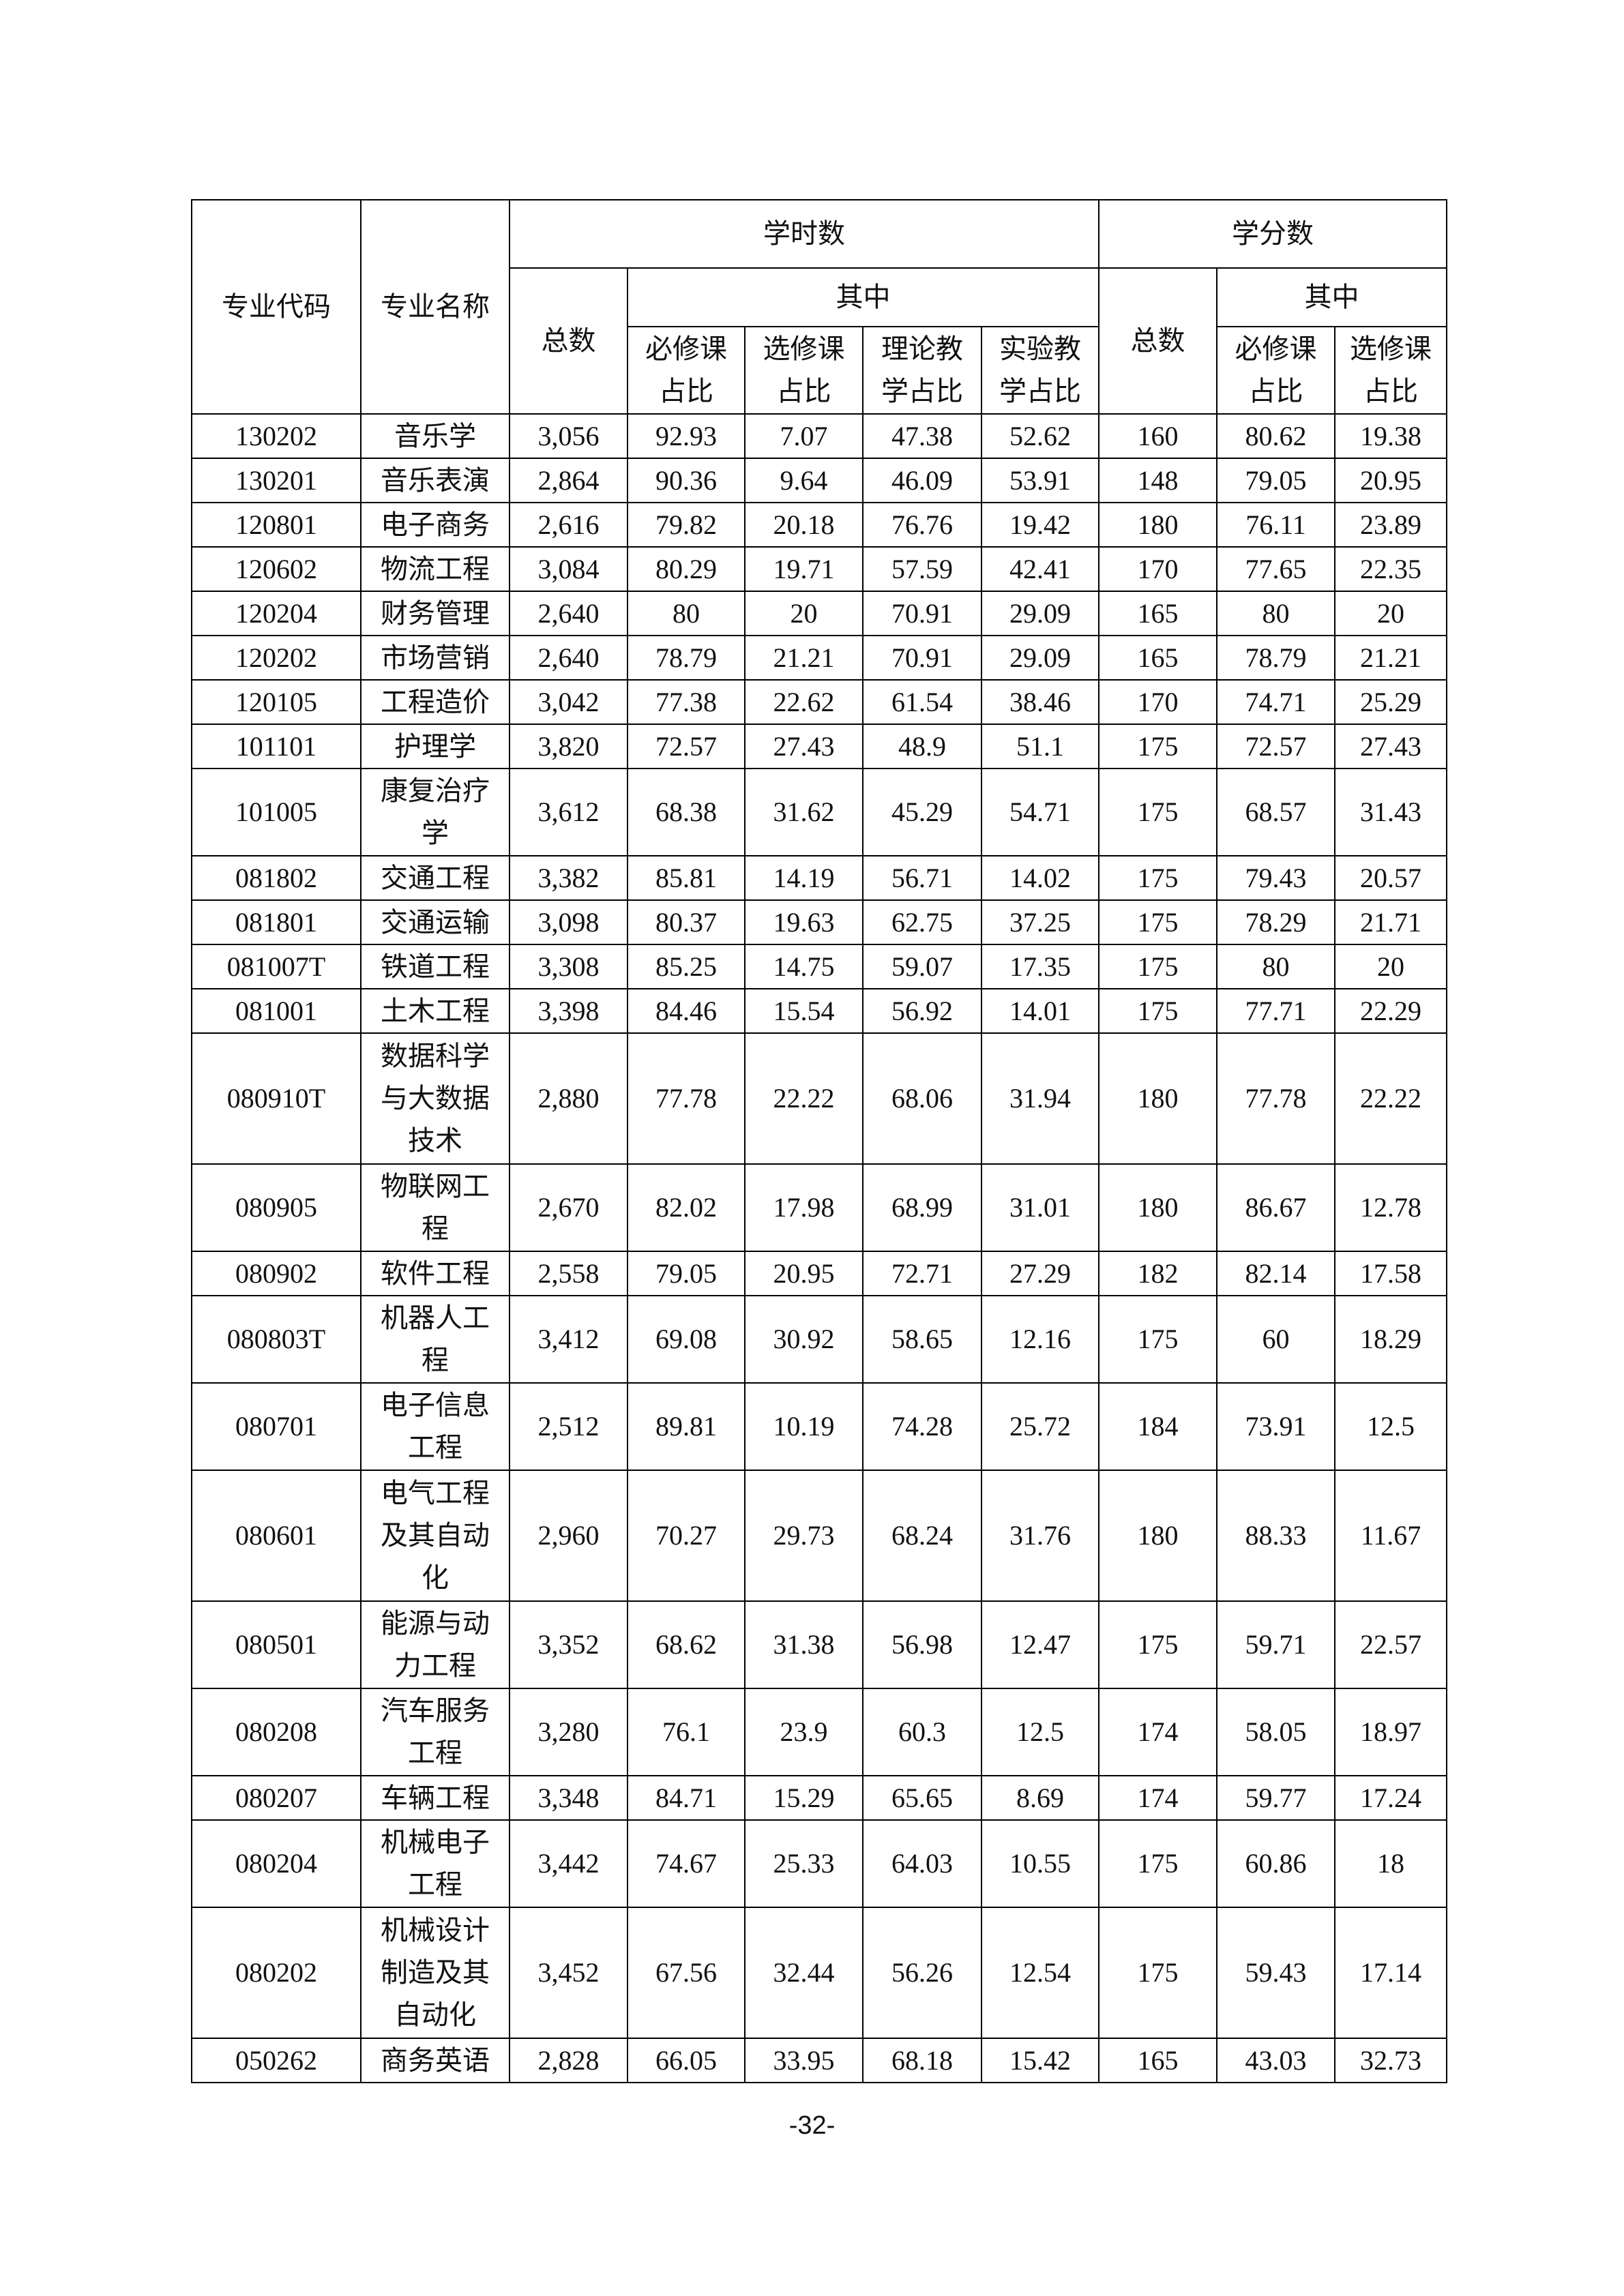 This screenshot has width=1624, height=2296. What do you see at coordinates (568, 436) in the screenshot?
I see `hours-total: 3,056` at bounding box center [568, 436].